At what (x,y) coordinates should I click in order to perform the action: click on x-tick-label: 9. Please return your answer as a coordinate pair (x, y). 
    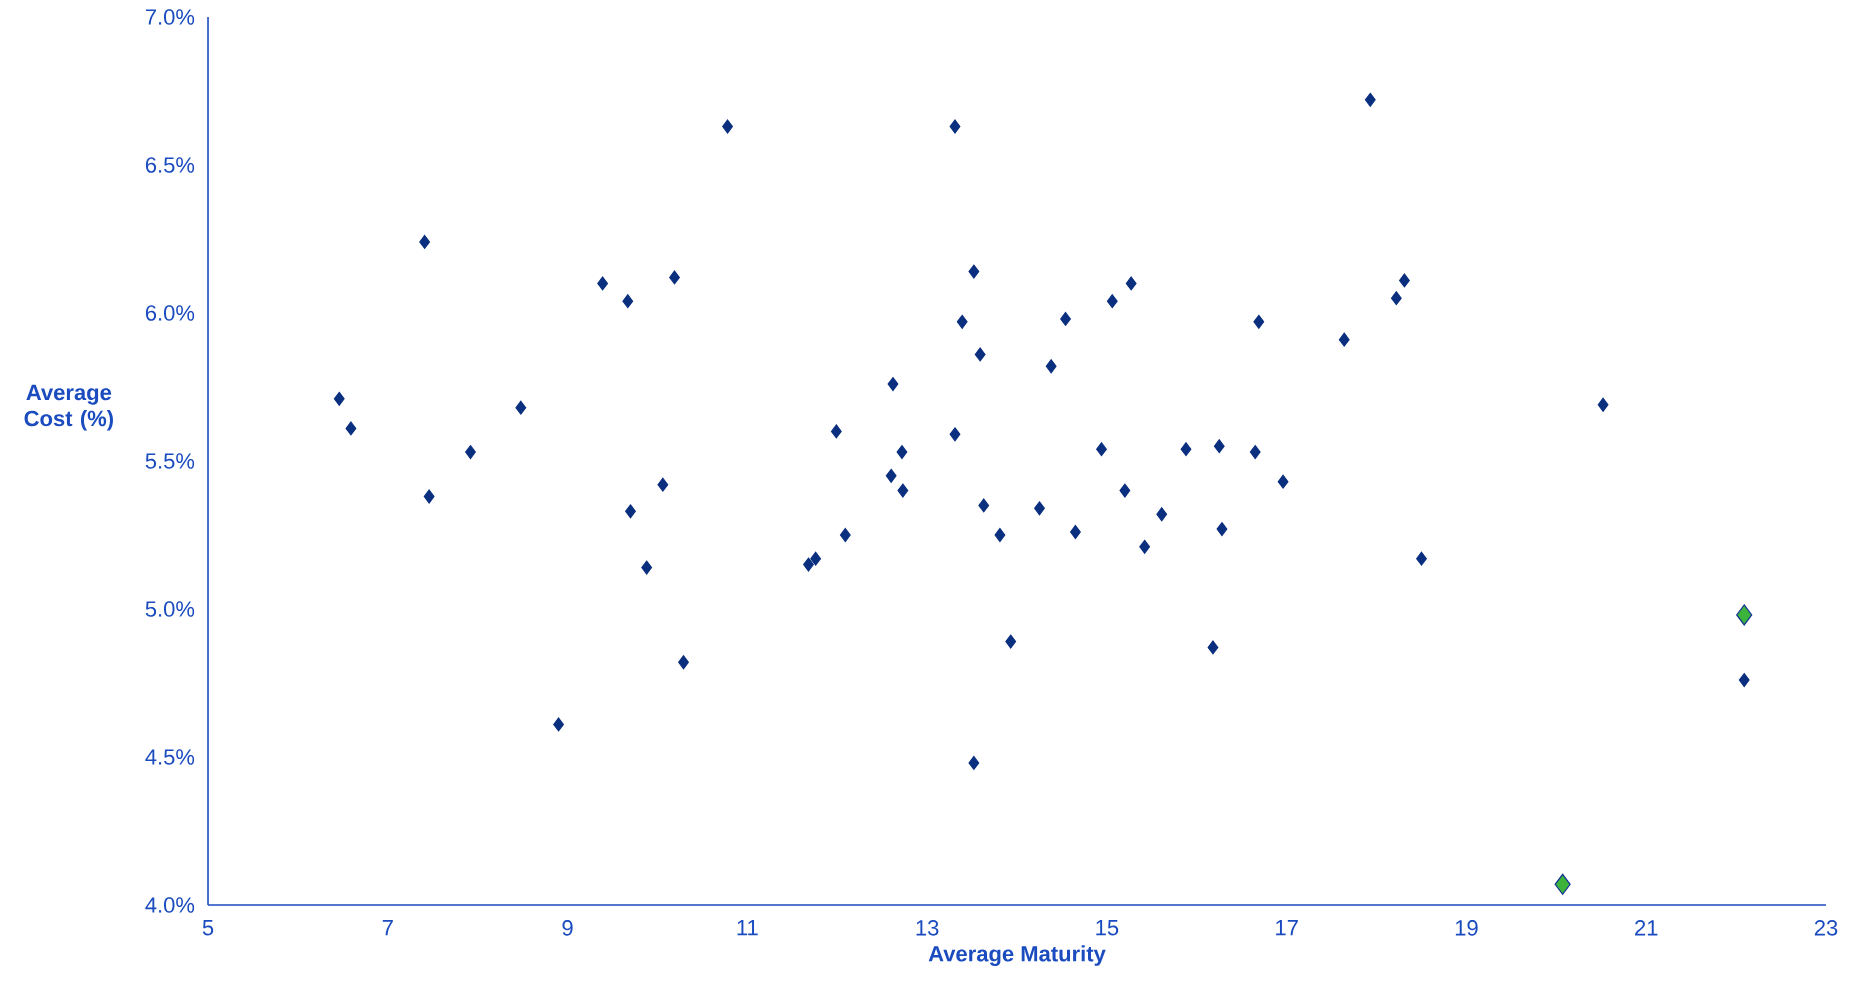
    Looking at the image, I should click on (567, 928).